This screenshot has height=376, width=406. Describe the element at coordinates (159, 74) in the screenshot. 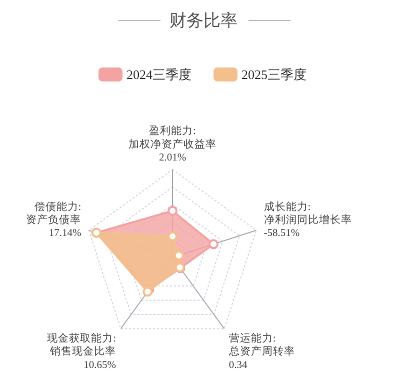

I see `legend-label: 2024三季度` at that location.